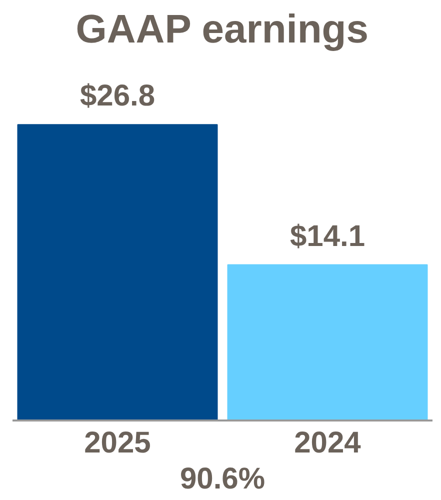  I want to click on text: 90.6%, so click(223, 479).